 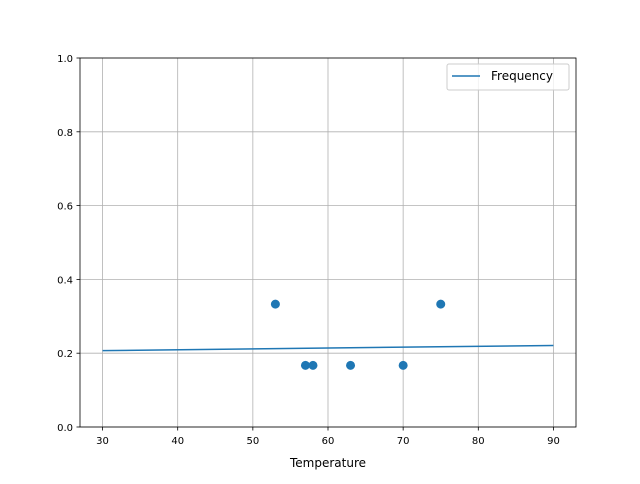 What do you see at coordinates (403, 441) in the screenshot?
I see `x-tick-label: 70` at bounding box center [403, 441].